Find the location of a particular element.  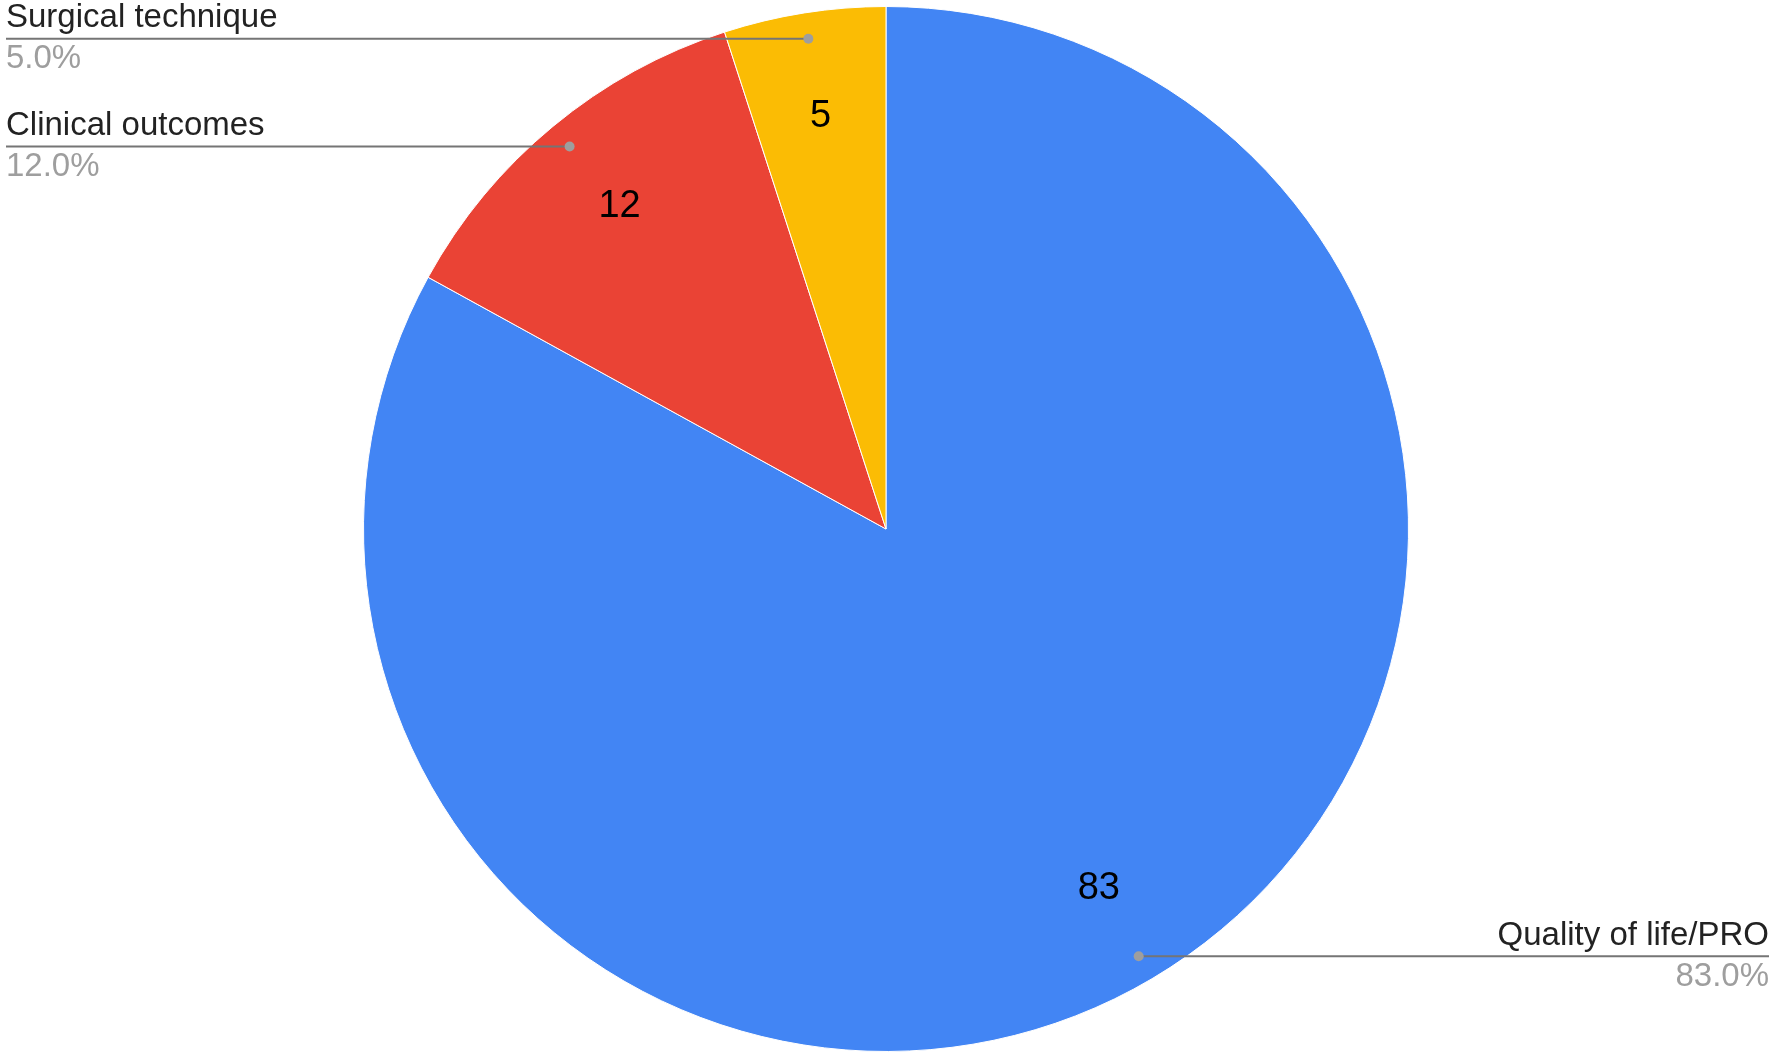

text: 5.0% is located at coordinates (44, 57).